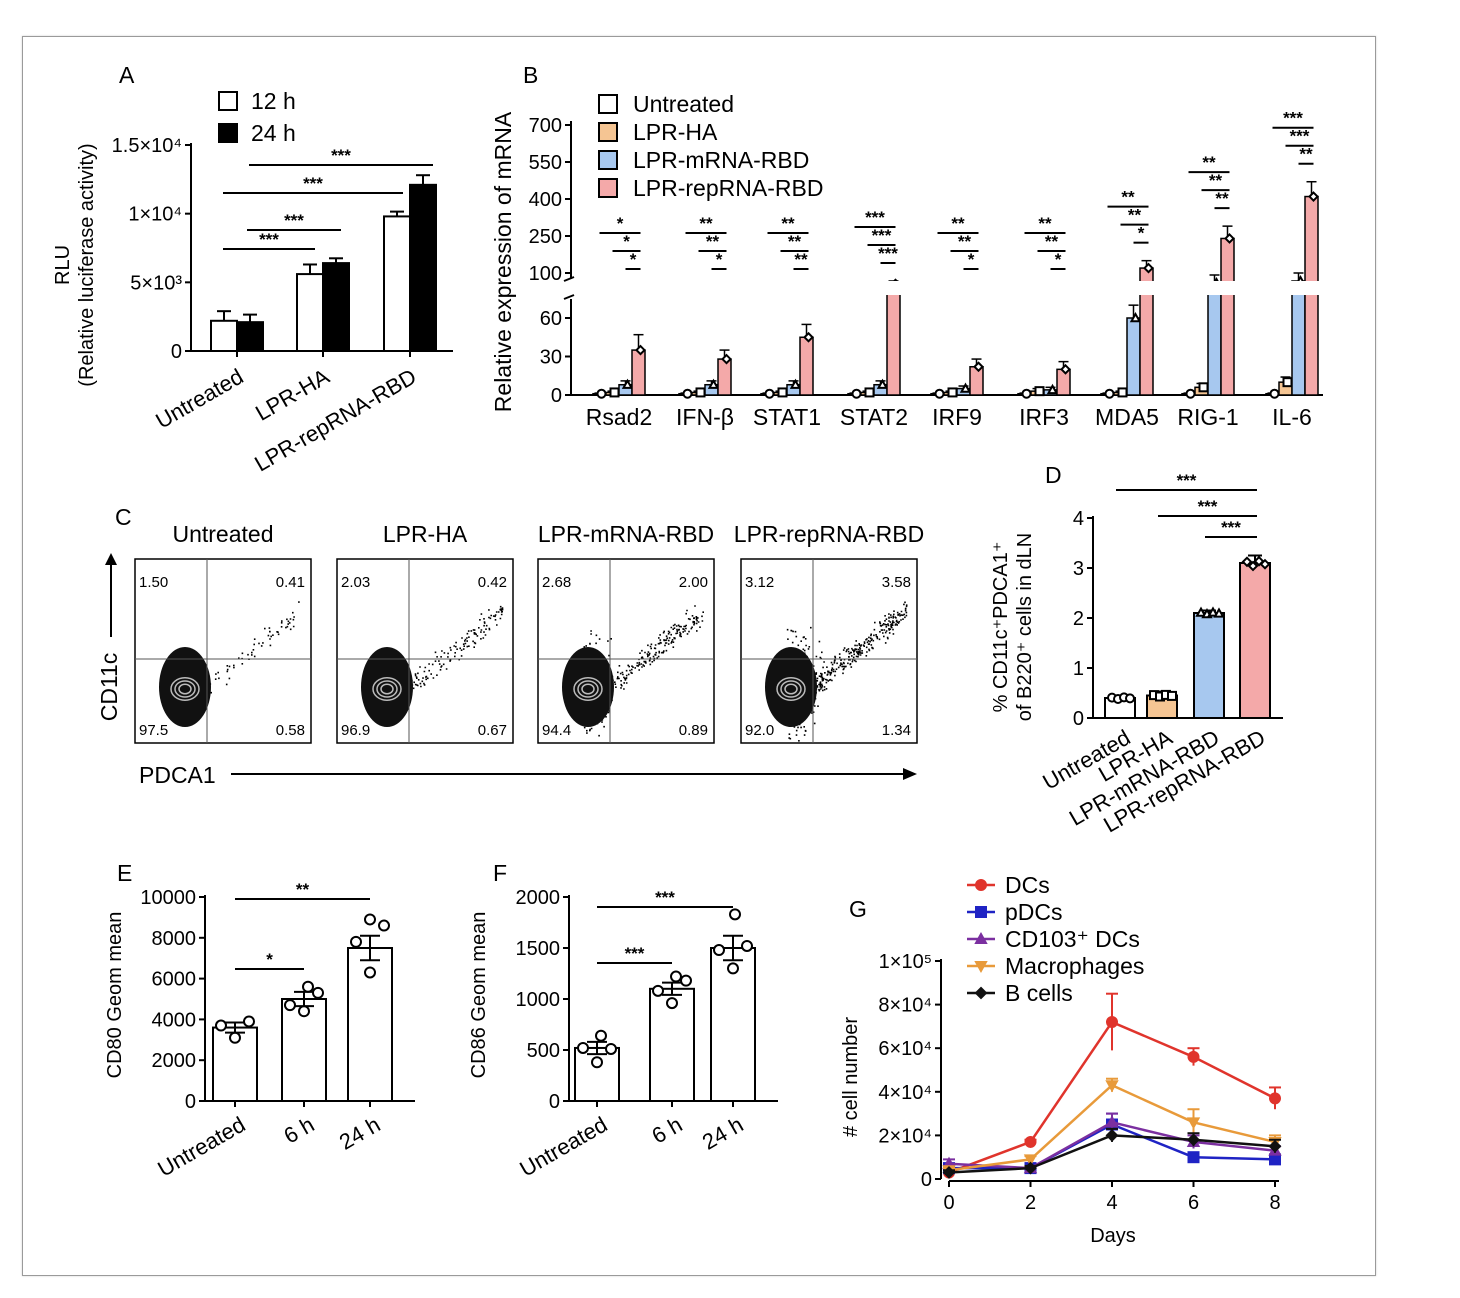 The height and width of the screenshot is (1298, 1460). I want to click on panel-c-quadrant-ll: 97.5, so click(153, 730).